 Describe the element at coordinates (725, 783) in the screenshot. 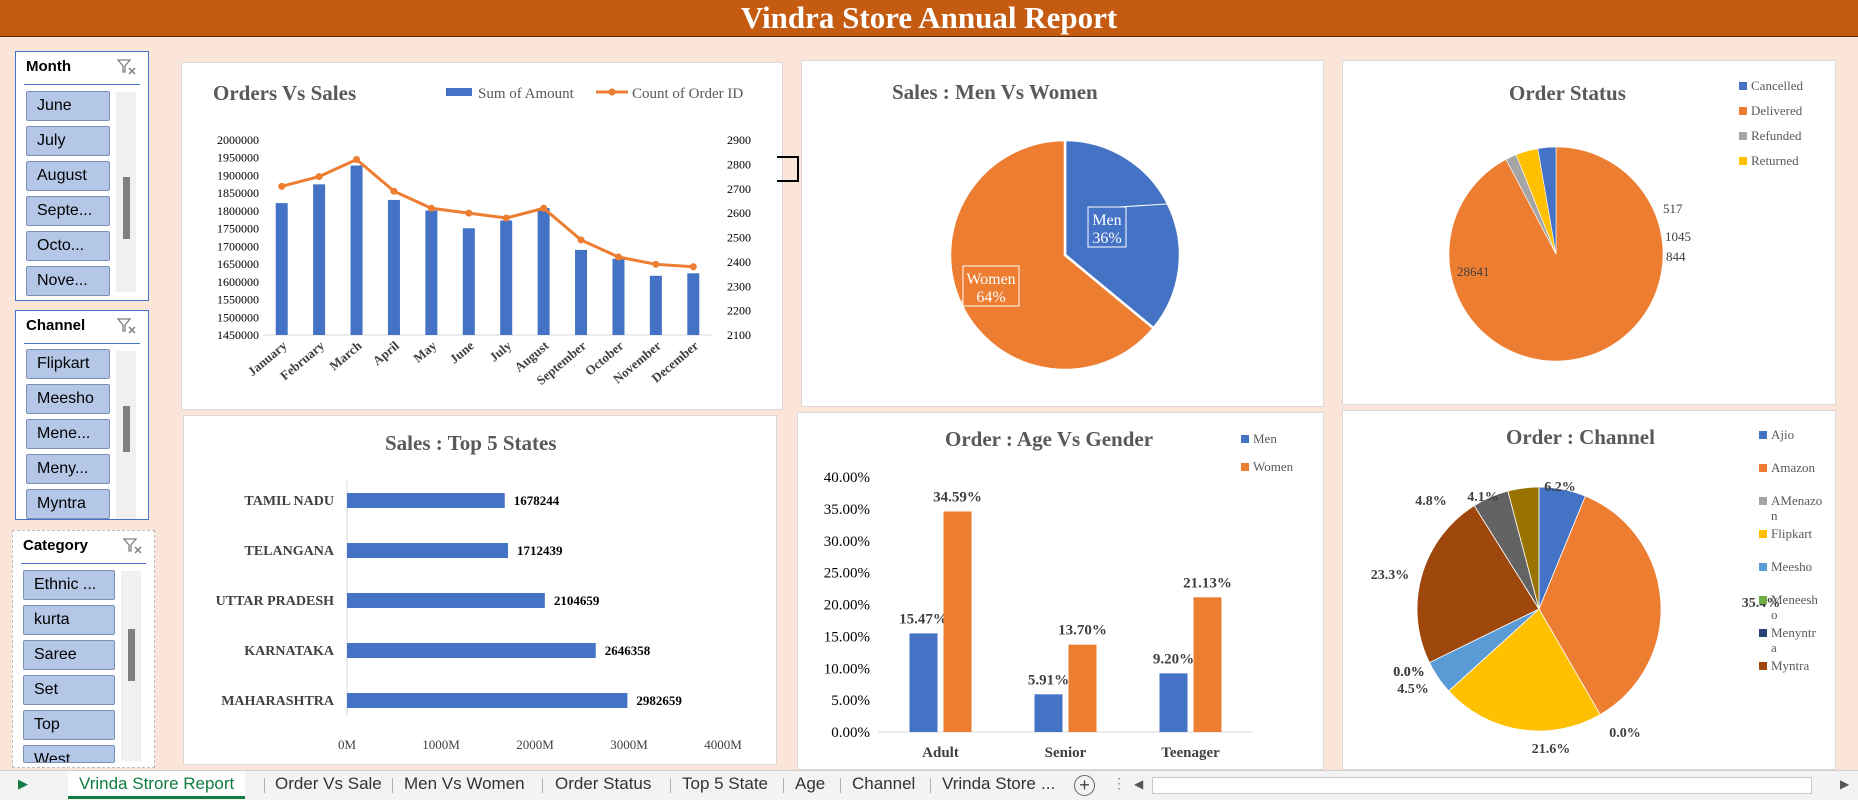

I see `tab-top-5-state: Top 5 State` at that location.